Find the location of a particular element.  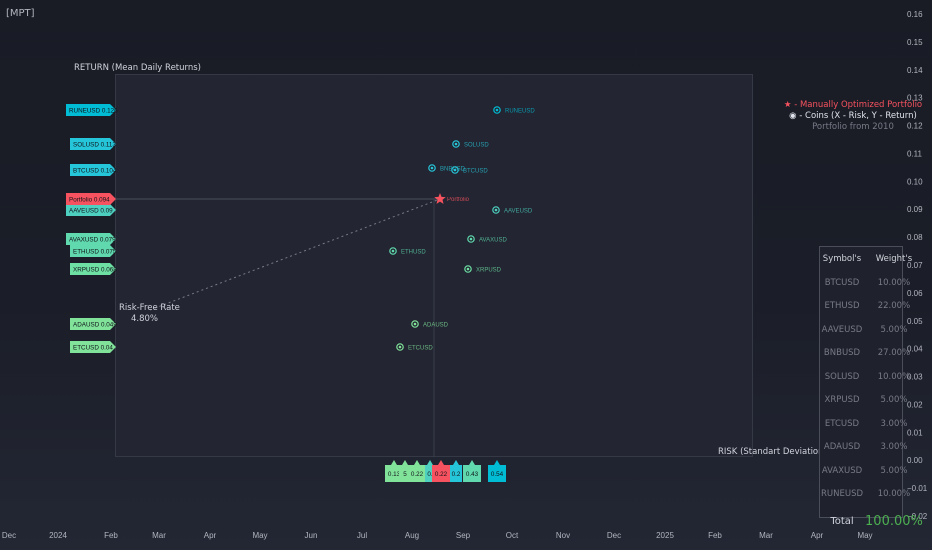

capital-market-line is located at coordinates (295, 254).